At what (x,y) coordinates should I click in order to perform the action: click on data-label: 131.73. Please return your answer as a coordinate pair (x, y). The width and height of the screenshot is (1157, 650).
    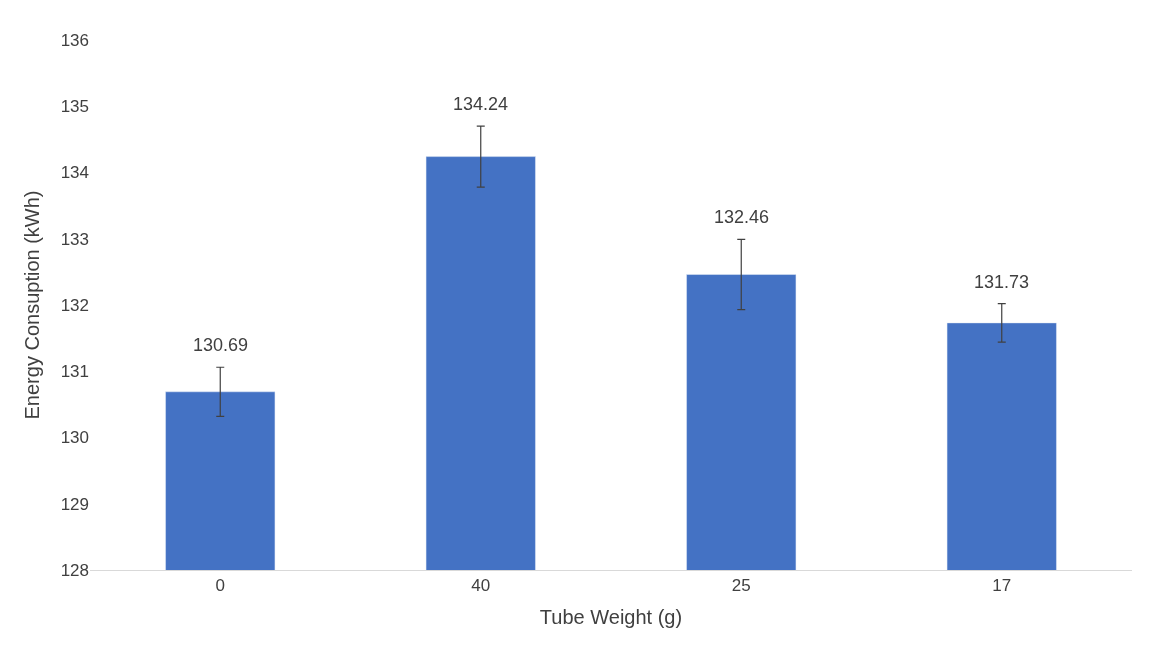
    Looking at the image, I should click on (1002, 282).